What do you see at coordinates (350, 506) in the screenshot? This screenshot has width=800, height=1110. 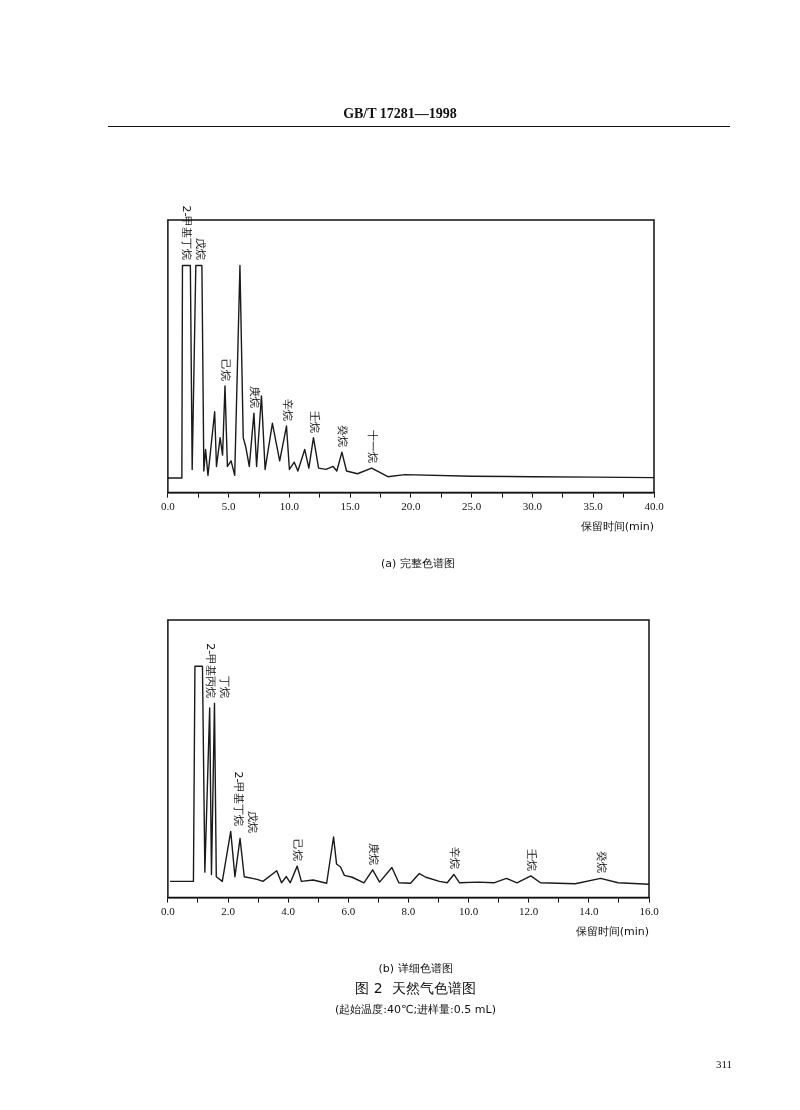 I see `x-tick-label: 15.0` at bounding box center [350, 506].